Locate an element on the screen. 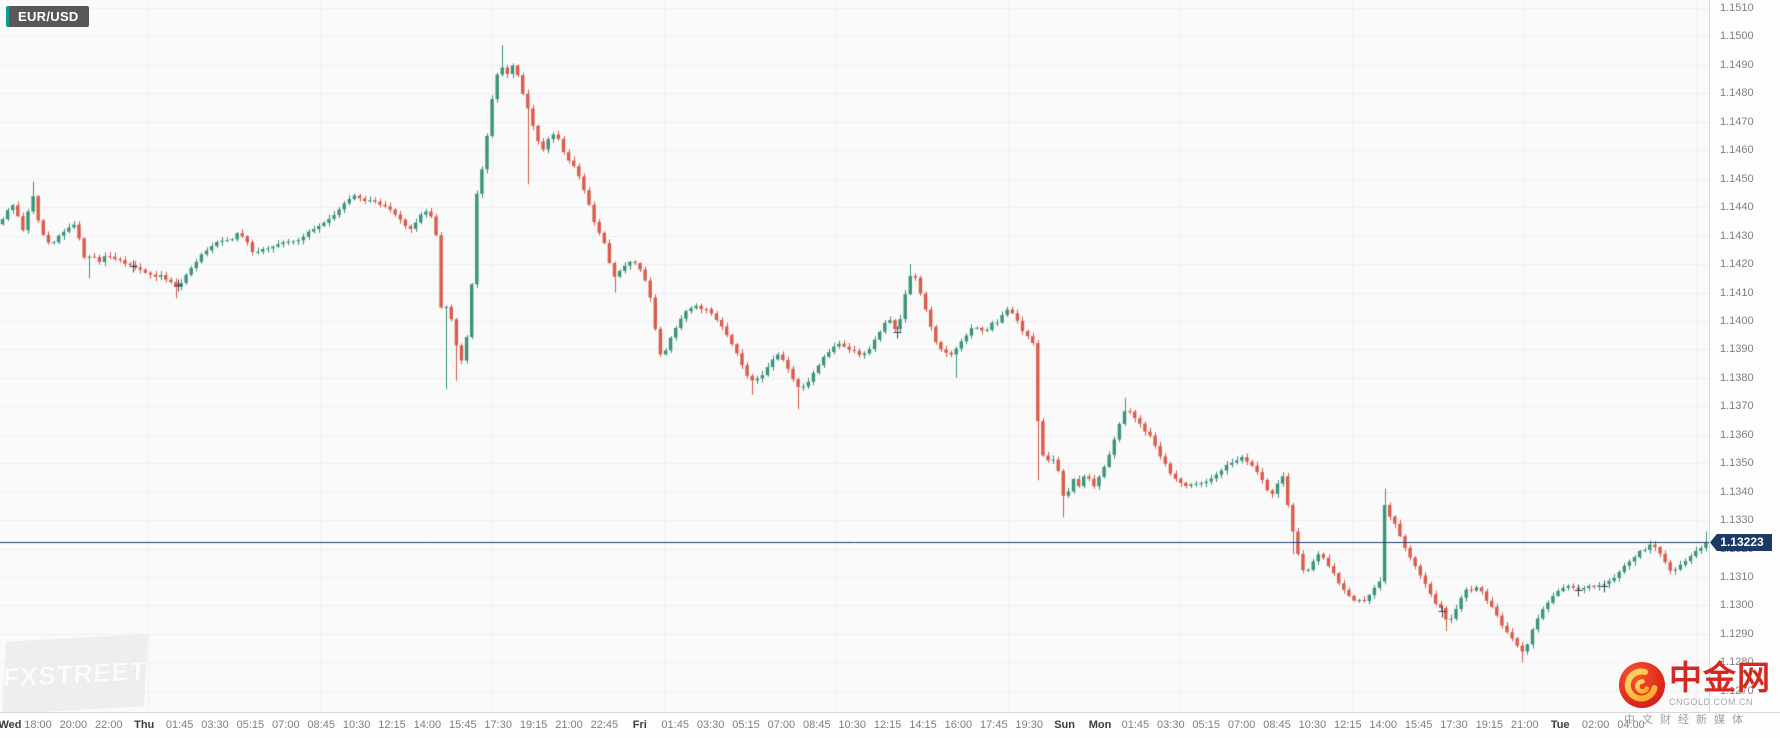 Image resolution: width=1780 pixels, height=738 pixels. price-tick-label: 1.1500 is located at coordinates (1737, 36).